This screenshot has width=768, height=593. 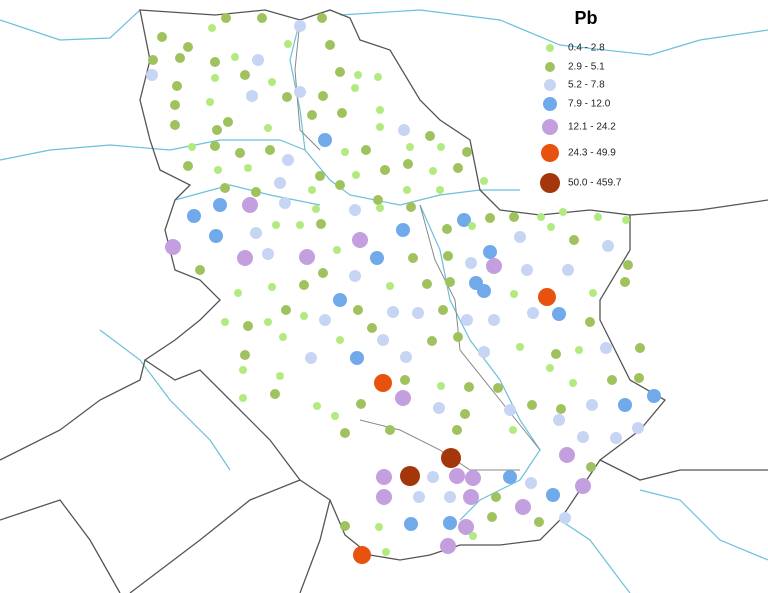 What do you see at coordinates (592, 127) in the screenshot?
I see `legend-label: 12.1 - 24.2` at bounding box center [592, 127].